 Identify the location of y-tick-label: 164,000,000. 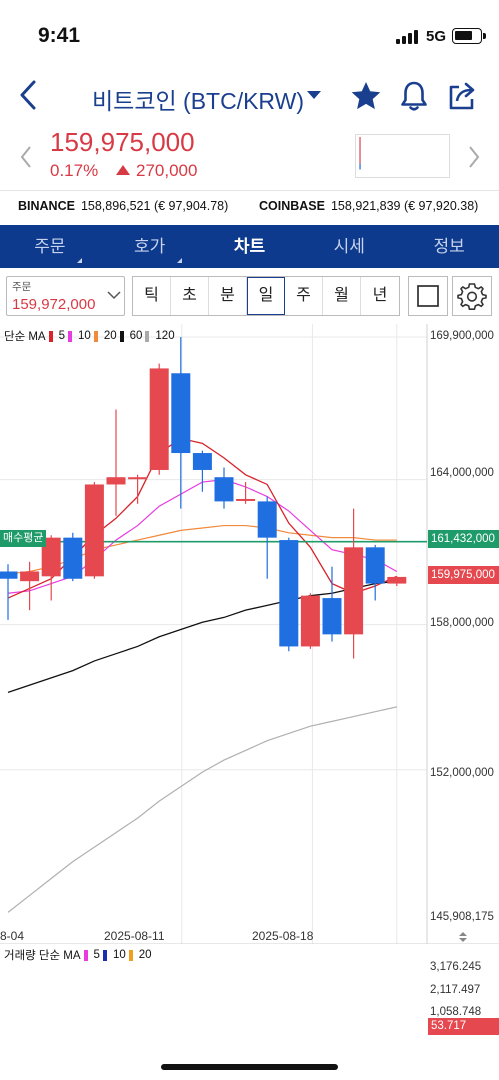
(462, 473).